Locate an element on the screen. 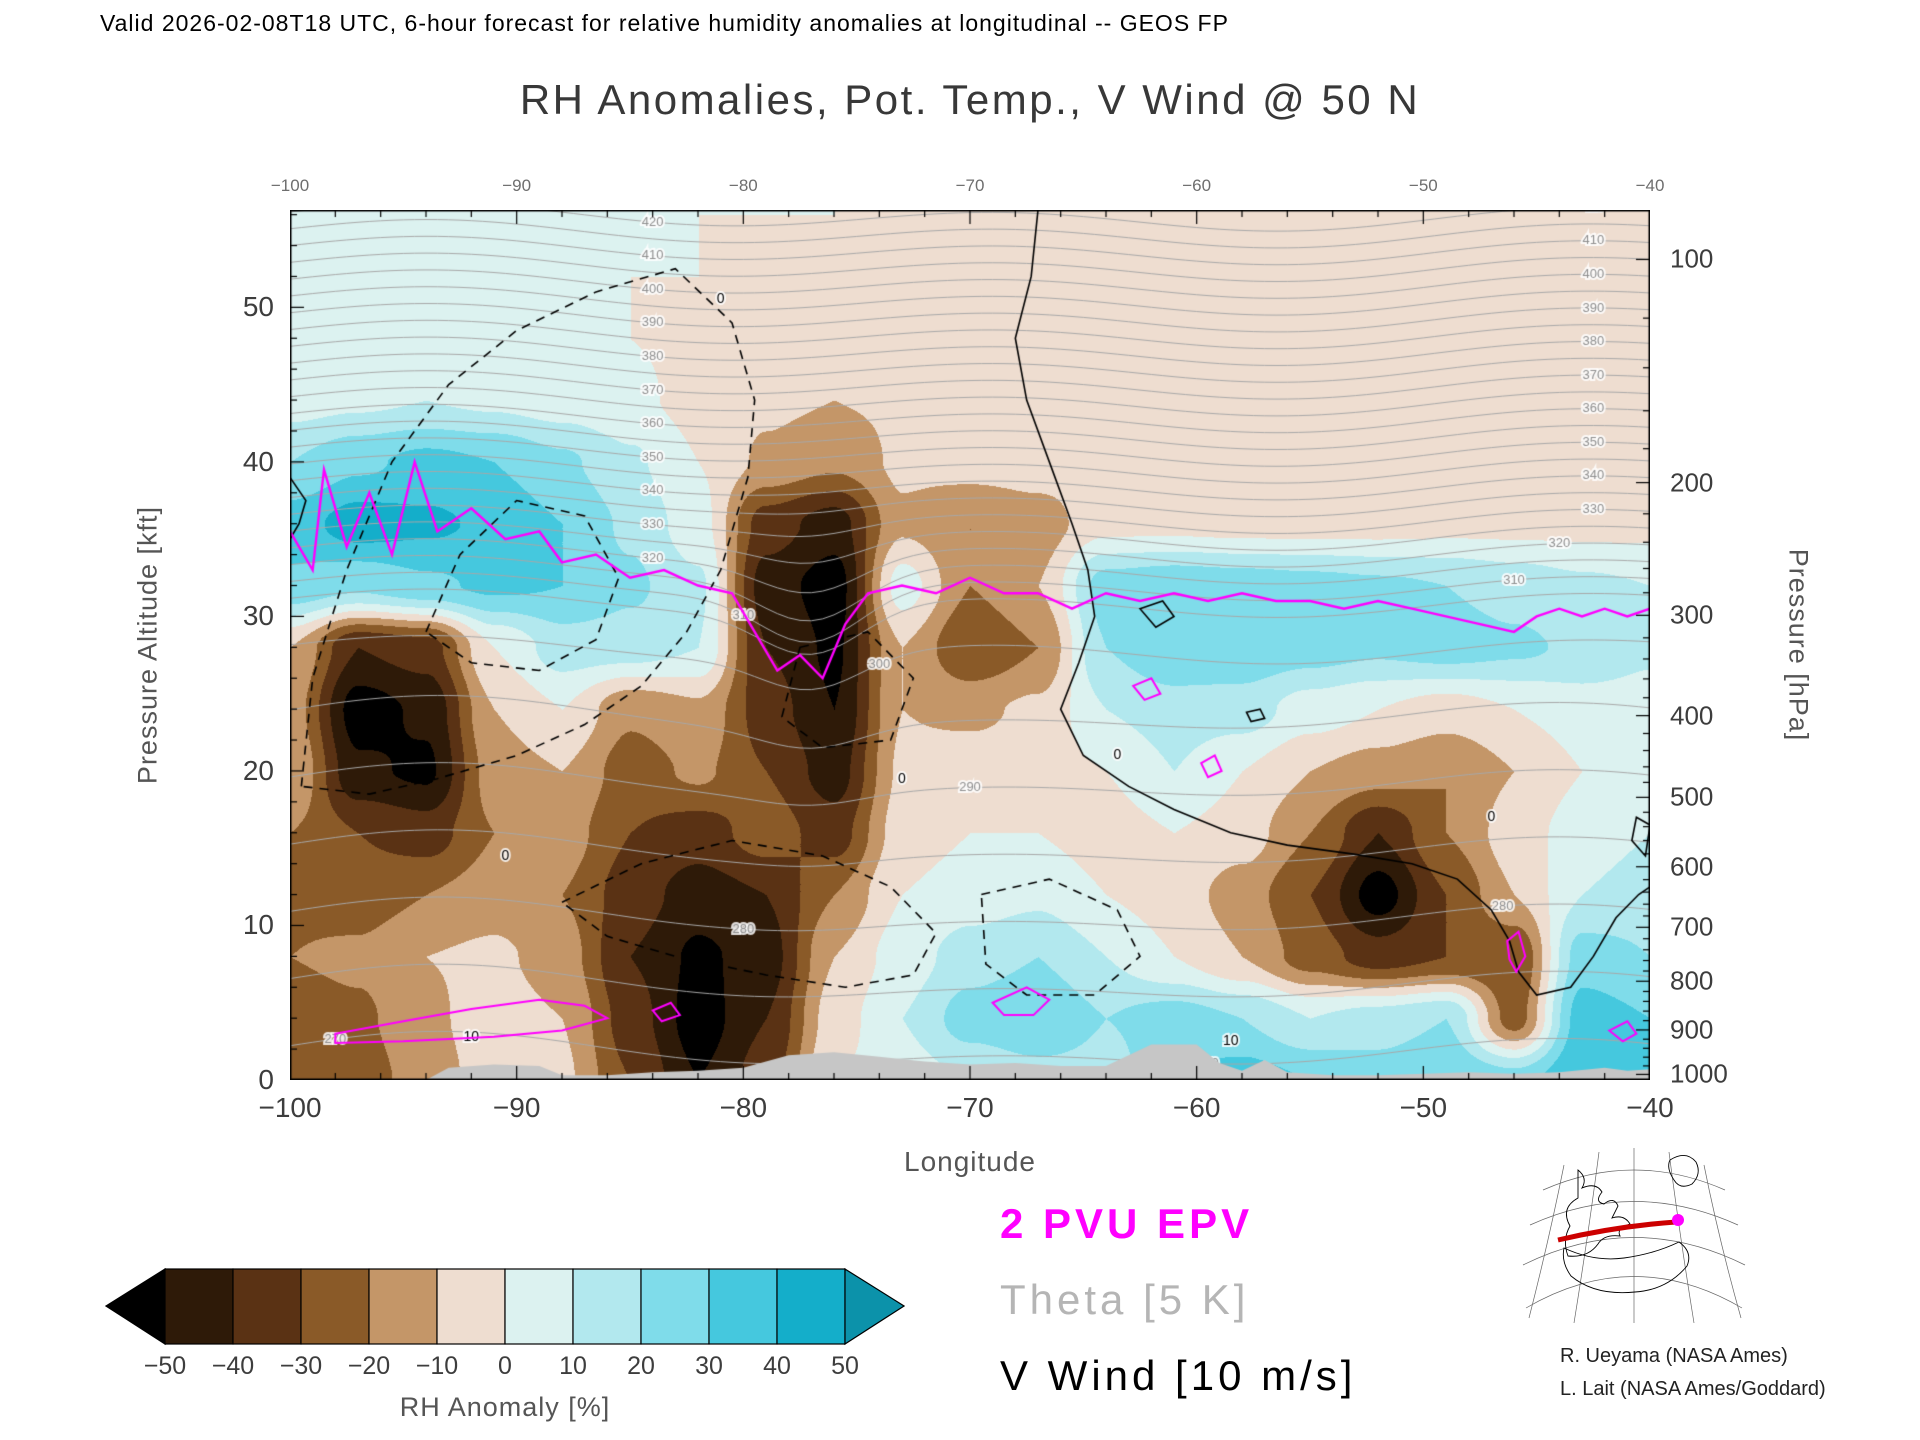 This screenshot has width=1920, height=1440. colorbar-tick-label: 20 is located at coordinates (641, 1366).